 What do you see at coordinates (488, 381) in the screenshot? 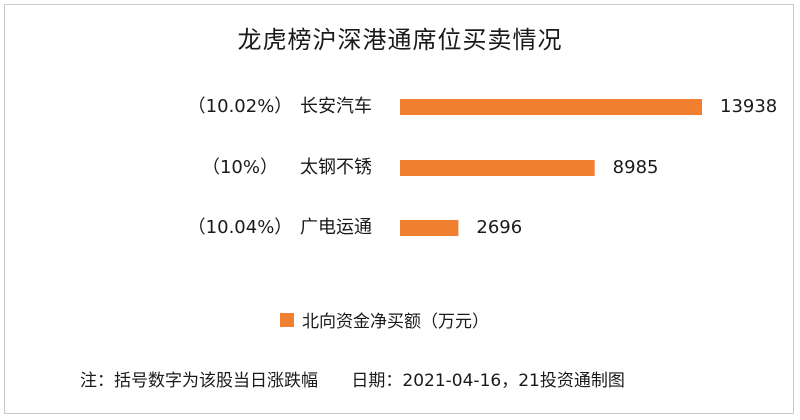
I see `footer-date: 日期：2021-04-16，21投资通制图` at bounding box center [488, 381].